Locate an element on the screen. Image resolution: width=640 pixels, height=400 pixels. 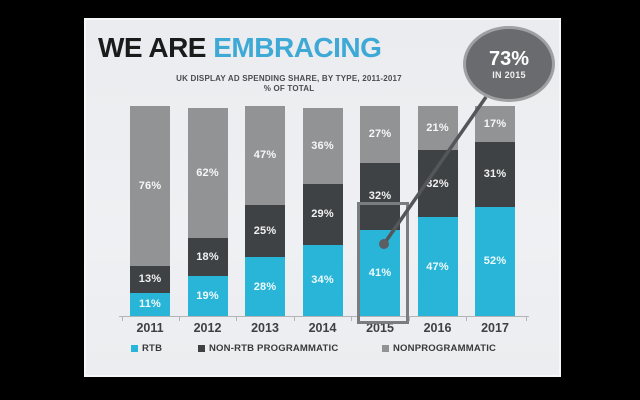
segment-non-rtb-programmatic-2012: 18% is located at coordinates (207, 257).